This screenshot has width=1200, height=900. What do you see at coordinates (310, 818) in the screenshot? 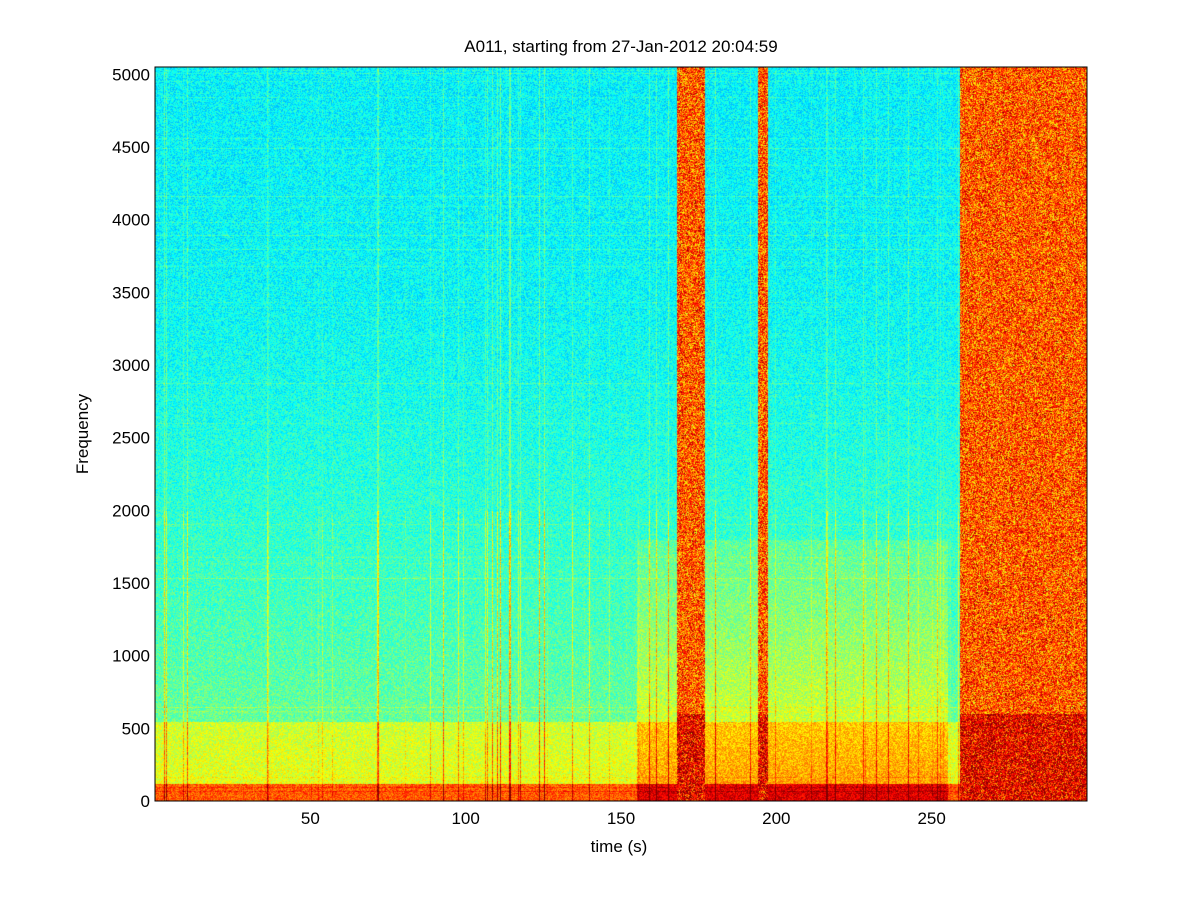
I see `x-tick-label: 50` at bounding box center [310, 818].